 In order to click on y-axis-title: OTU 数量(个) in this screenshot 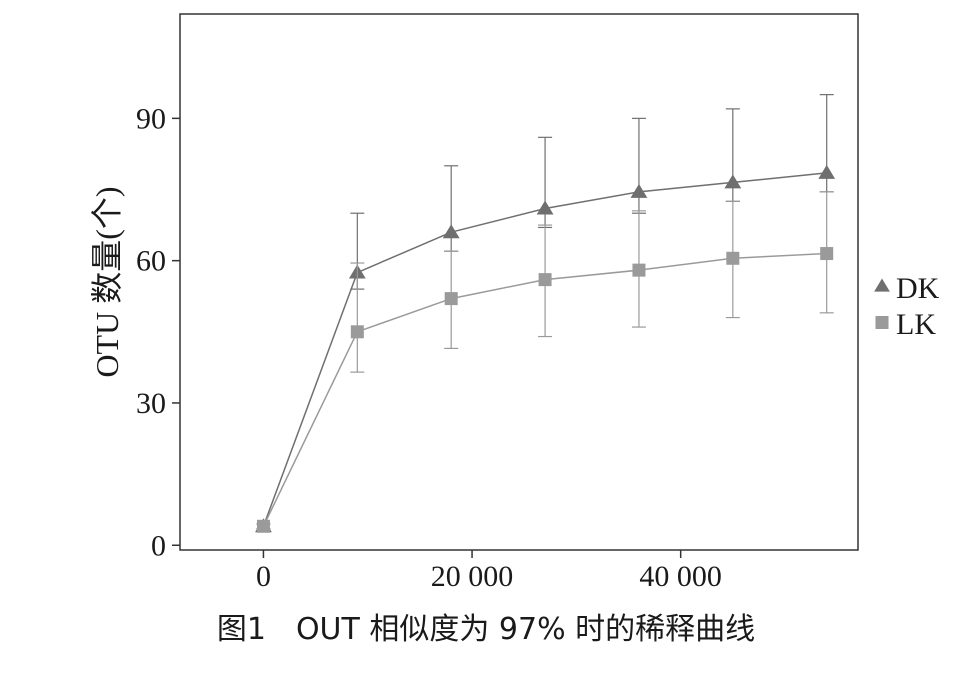, I will do `click(107, 281)`.